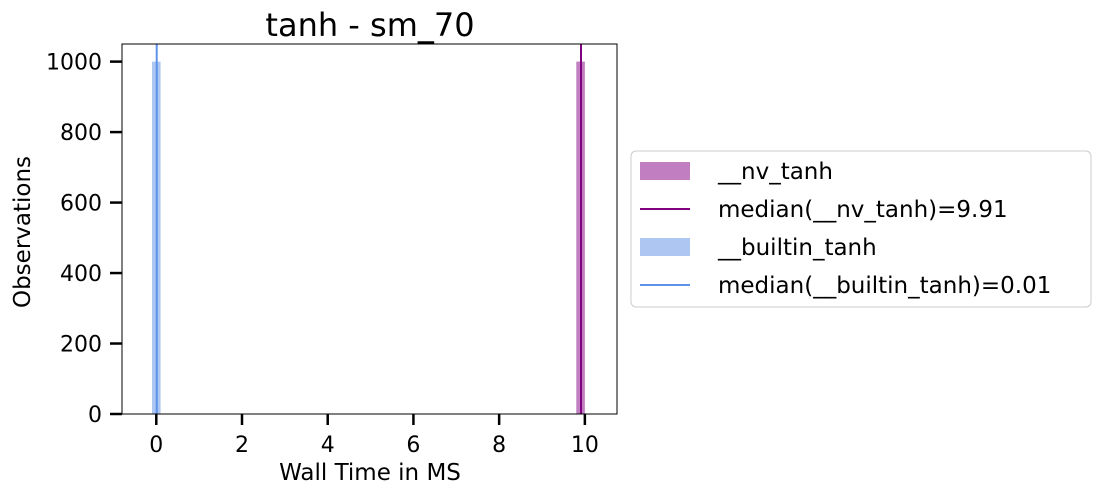  What do you see at coordinates (797, 248) in the screenshot?
I see `legend-label: __builtin_tanh` at bounding box center [797, 248].